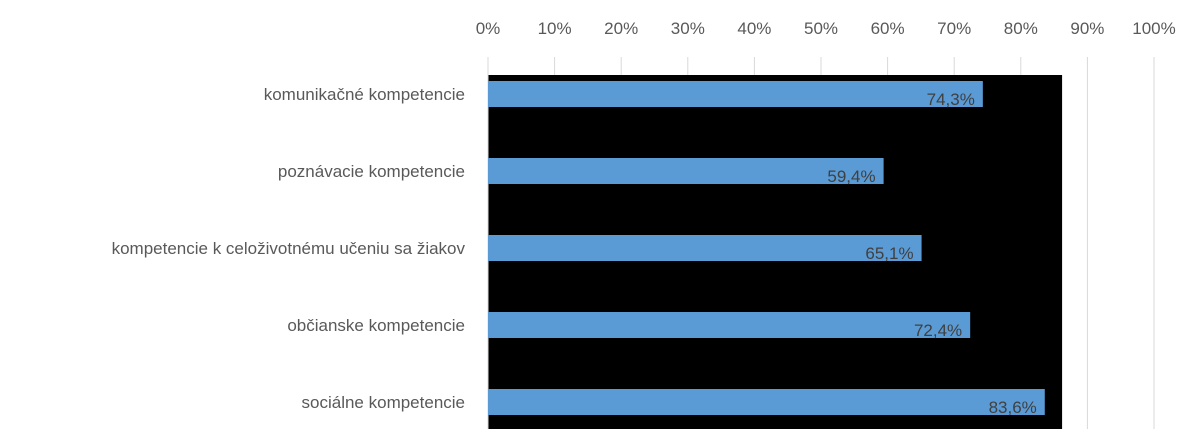  What do you see at coordinates (931, 253) in the screenshot?
I see `data-labels: 74,3% 59,4% 65,1% 72,4% 83,6%` at bounding box center [931, 253].